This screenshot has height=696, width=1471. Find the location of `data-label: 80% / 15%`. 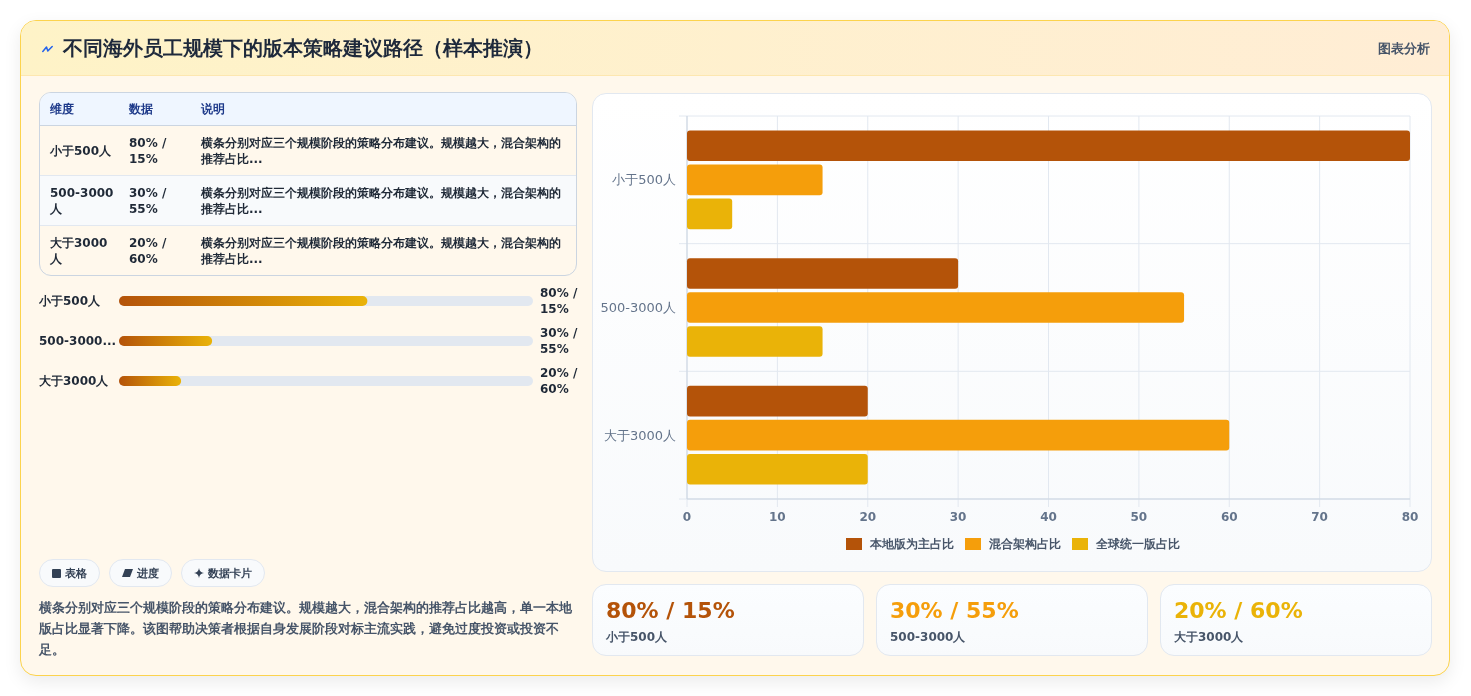

data-label: 80% / 15% is located at coordinates (559, 301).